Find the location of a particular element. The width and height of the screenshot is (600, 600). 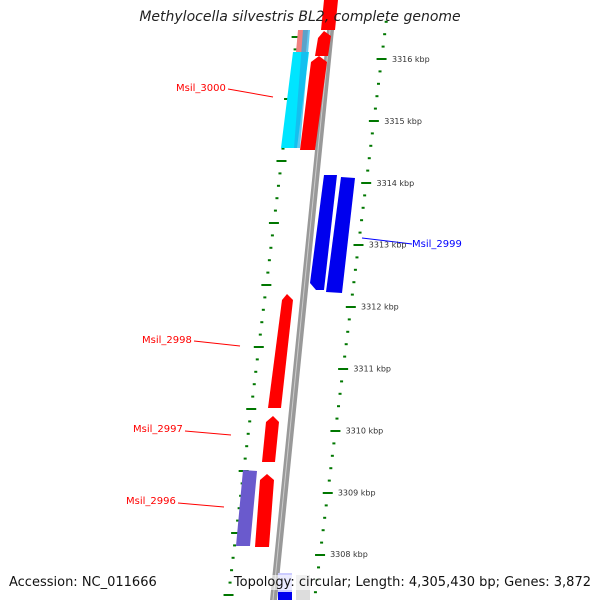

gene-msil2999-b is located at coordinates (340, 235).